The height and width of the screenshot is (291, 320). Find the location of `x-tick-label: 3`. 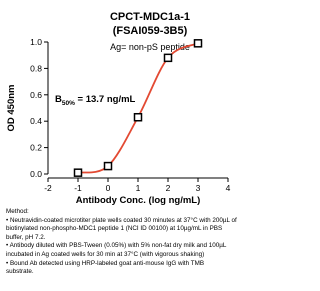

x-tick-label: 3 is located at coordinates (198, 188).